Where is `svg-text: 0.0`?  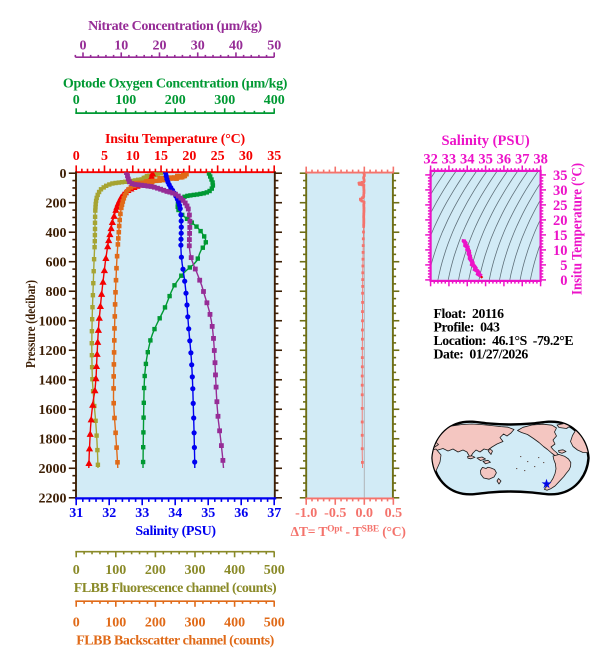 svg-text: 0.0 is located at coordinates (365, 513).